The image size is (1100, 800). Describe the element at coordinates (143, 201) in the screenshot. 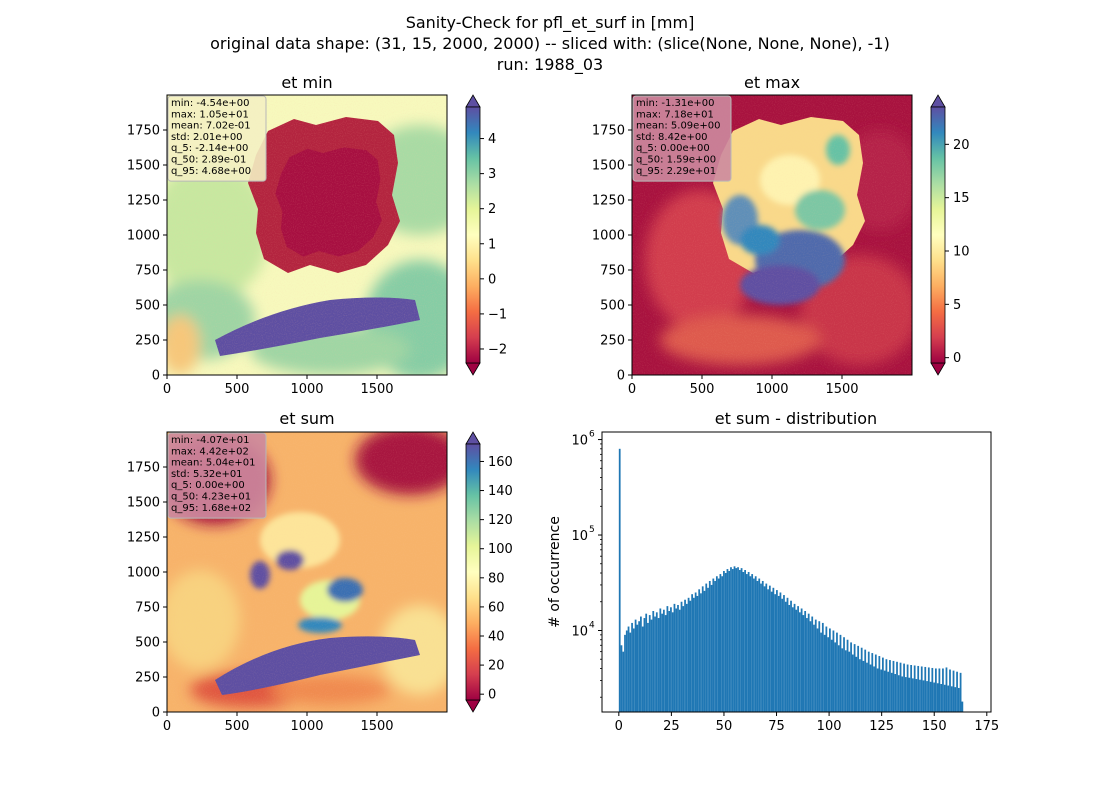

I see `y-tick-label: 1250` at that location.